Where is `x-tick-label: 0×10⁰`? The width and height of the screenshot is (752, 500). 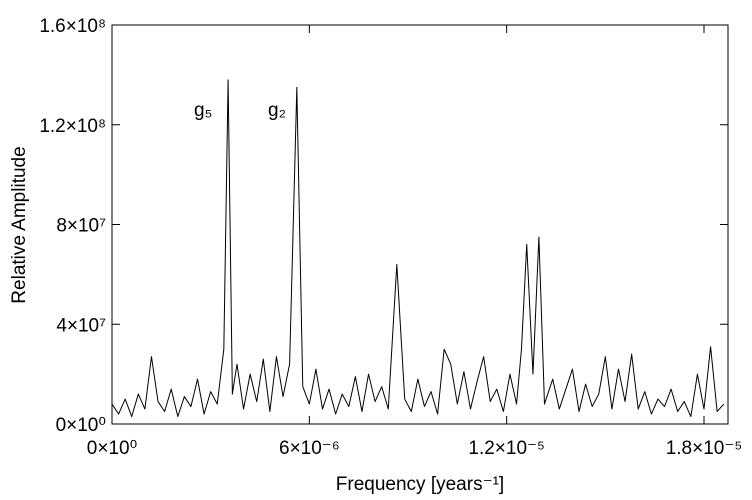 x-tick-label: 0×10⁰ is located at coordinates (112, 448).